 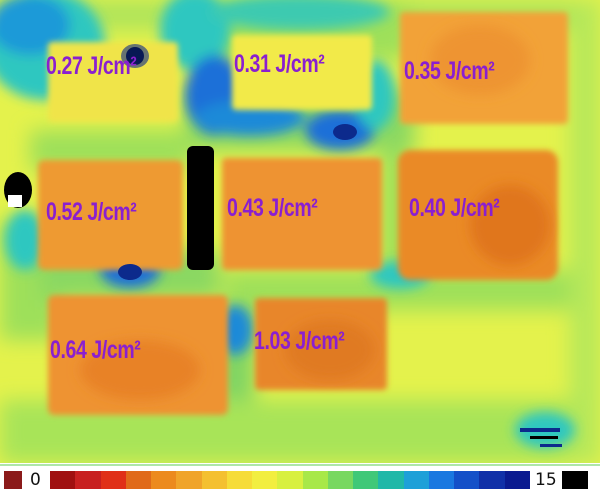 I want to click on black-bar, so click(x=200, y=208).